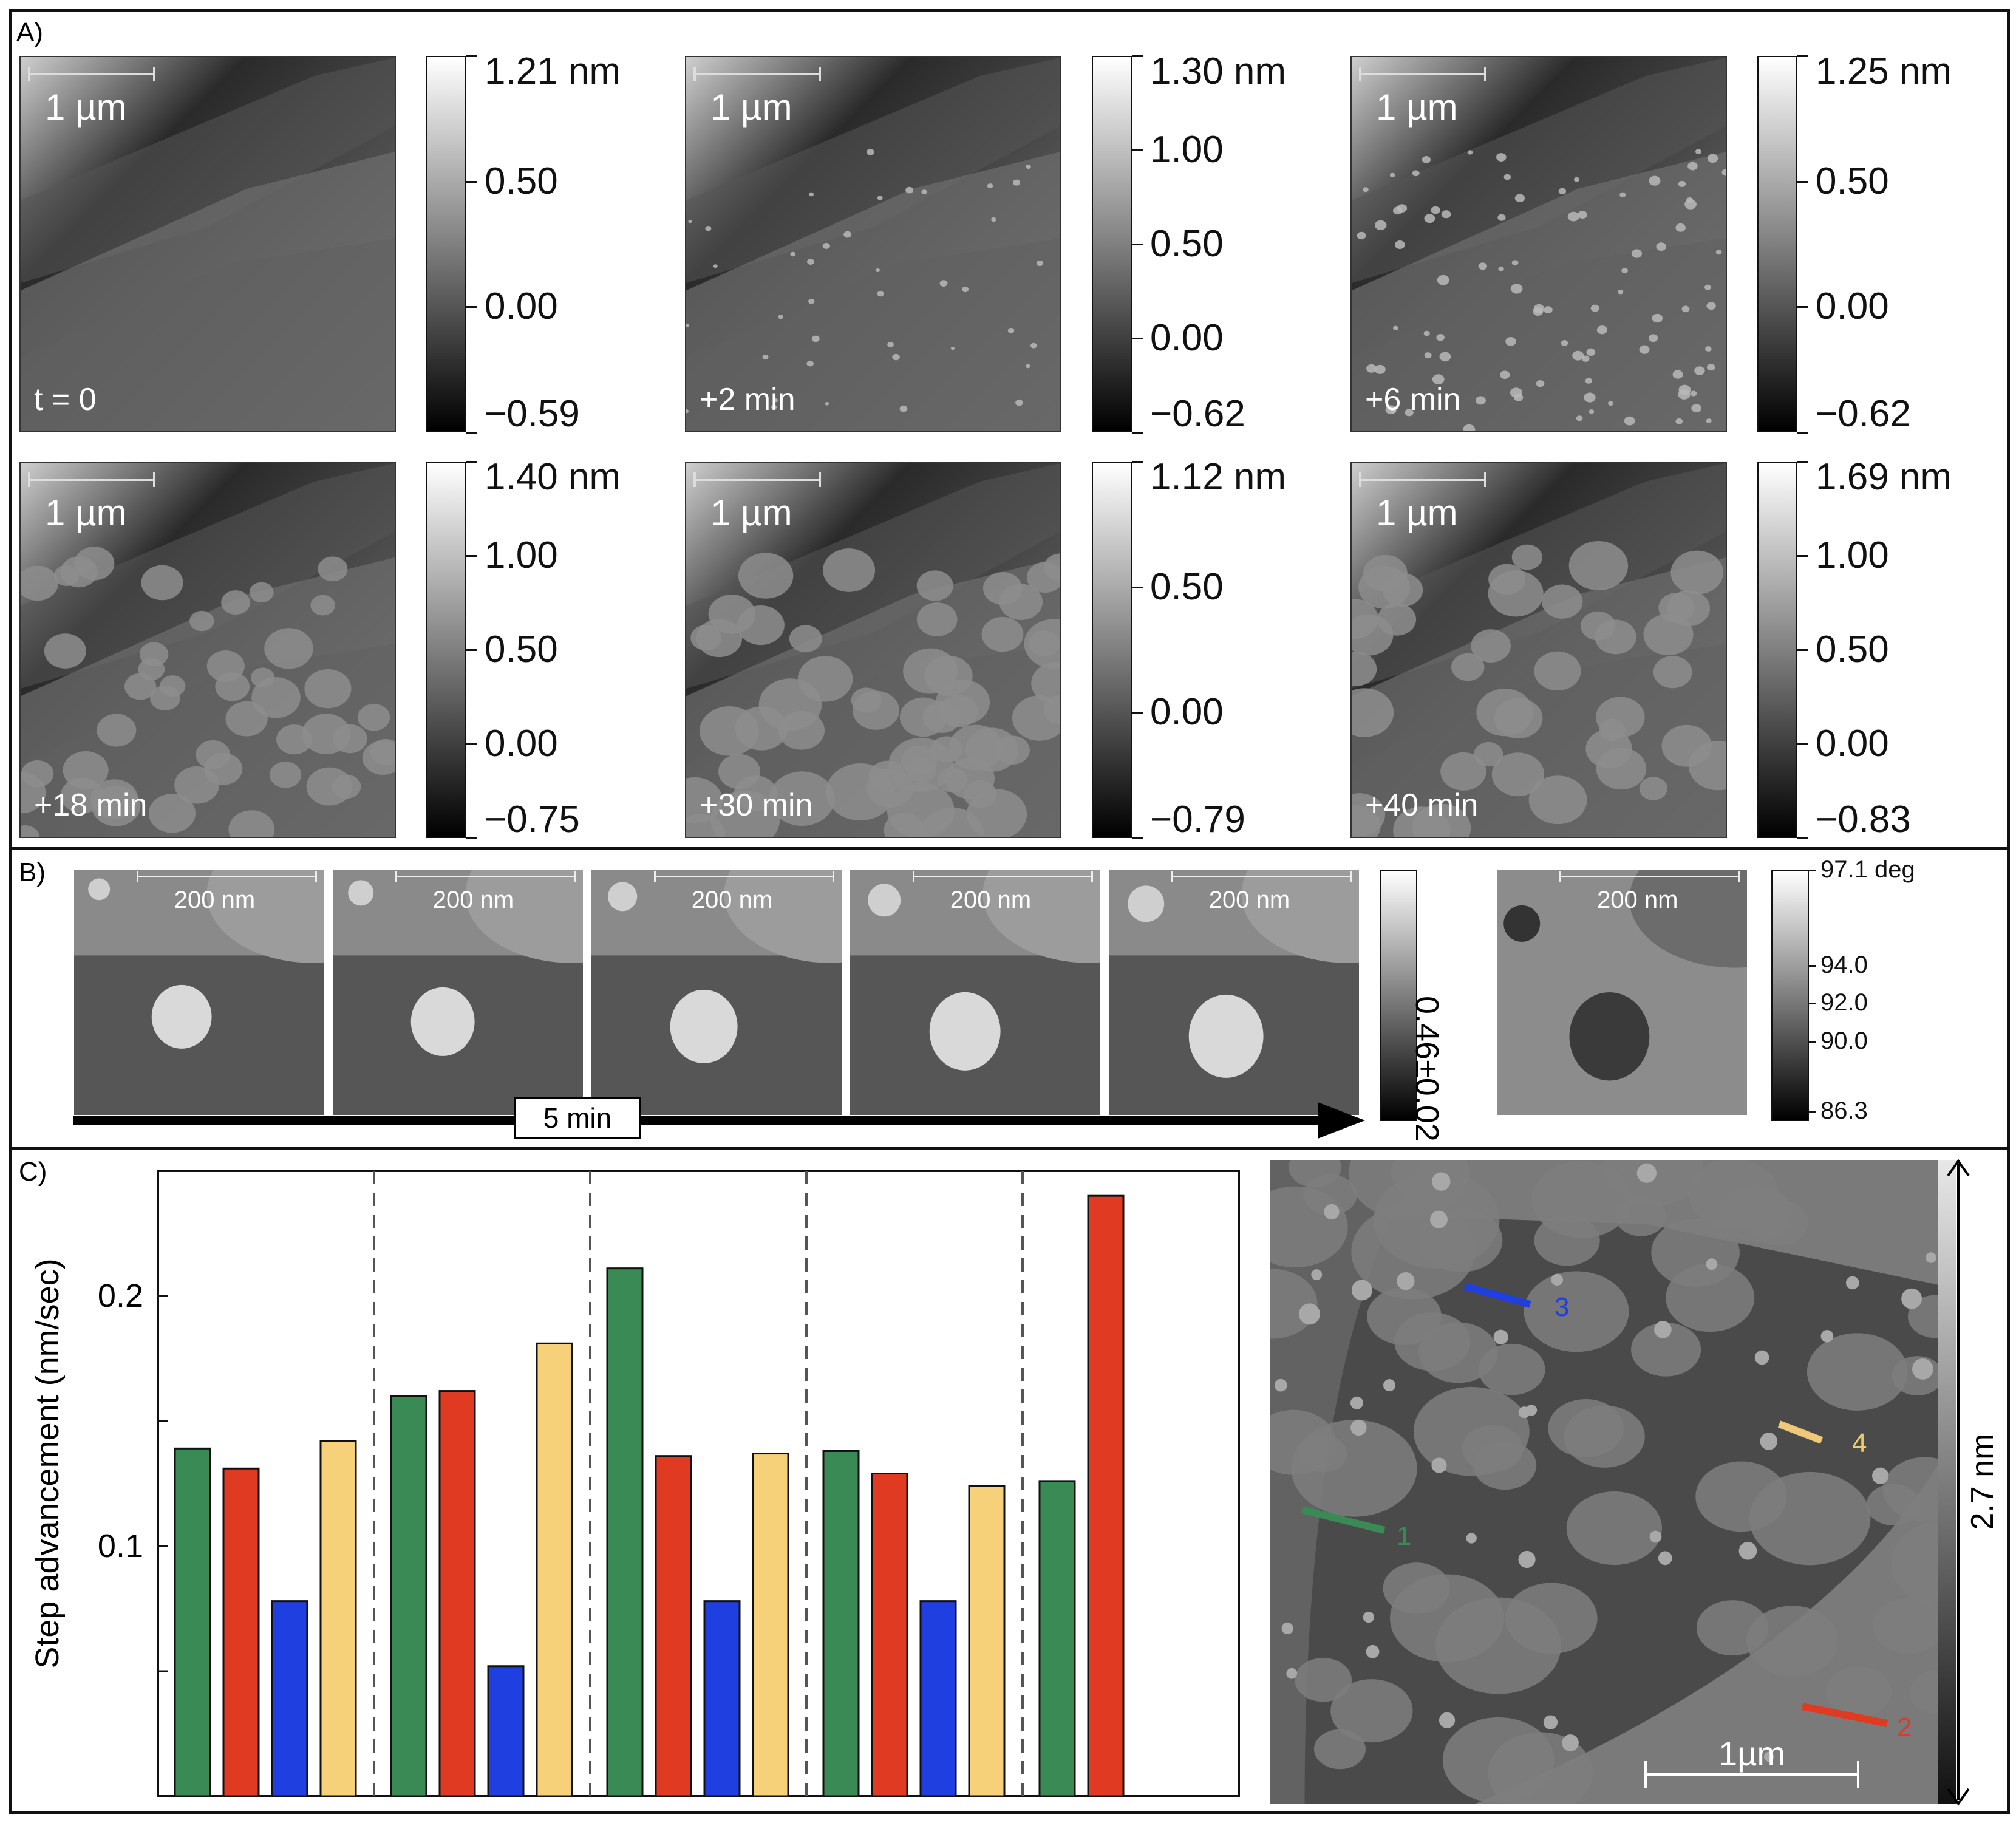  Describe the element at coordinates (1884, 71) in the screenshot. I see `colorbar-value: 1.25 nm` at that location.